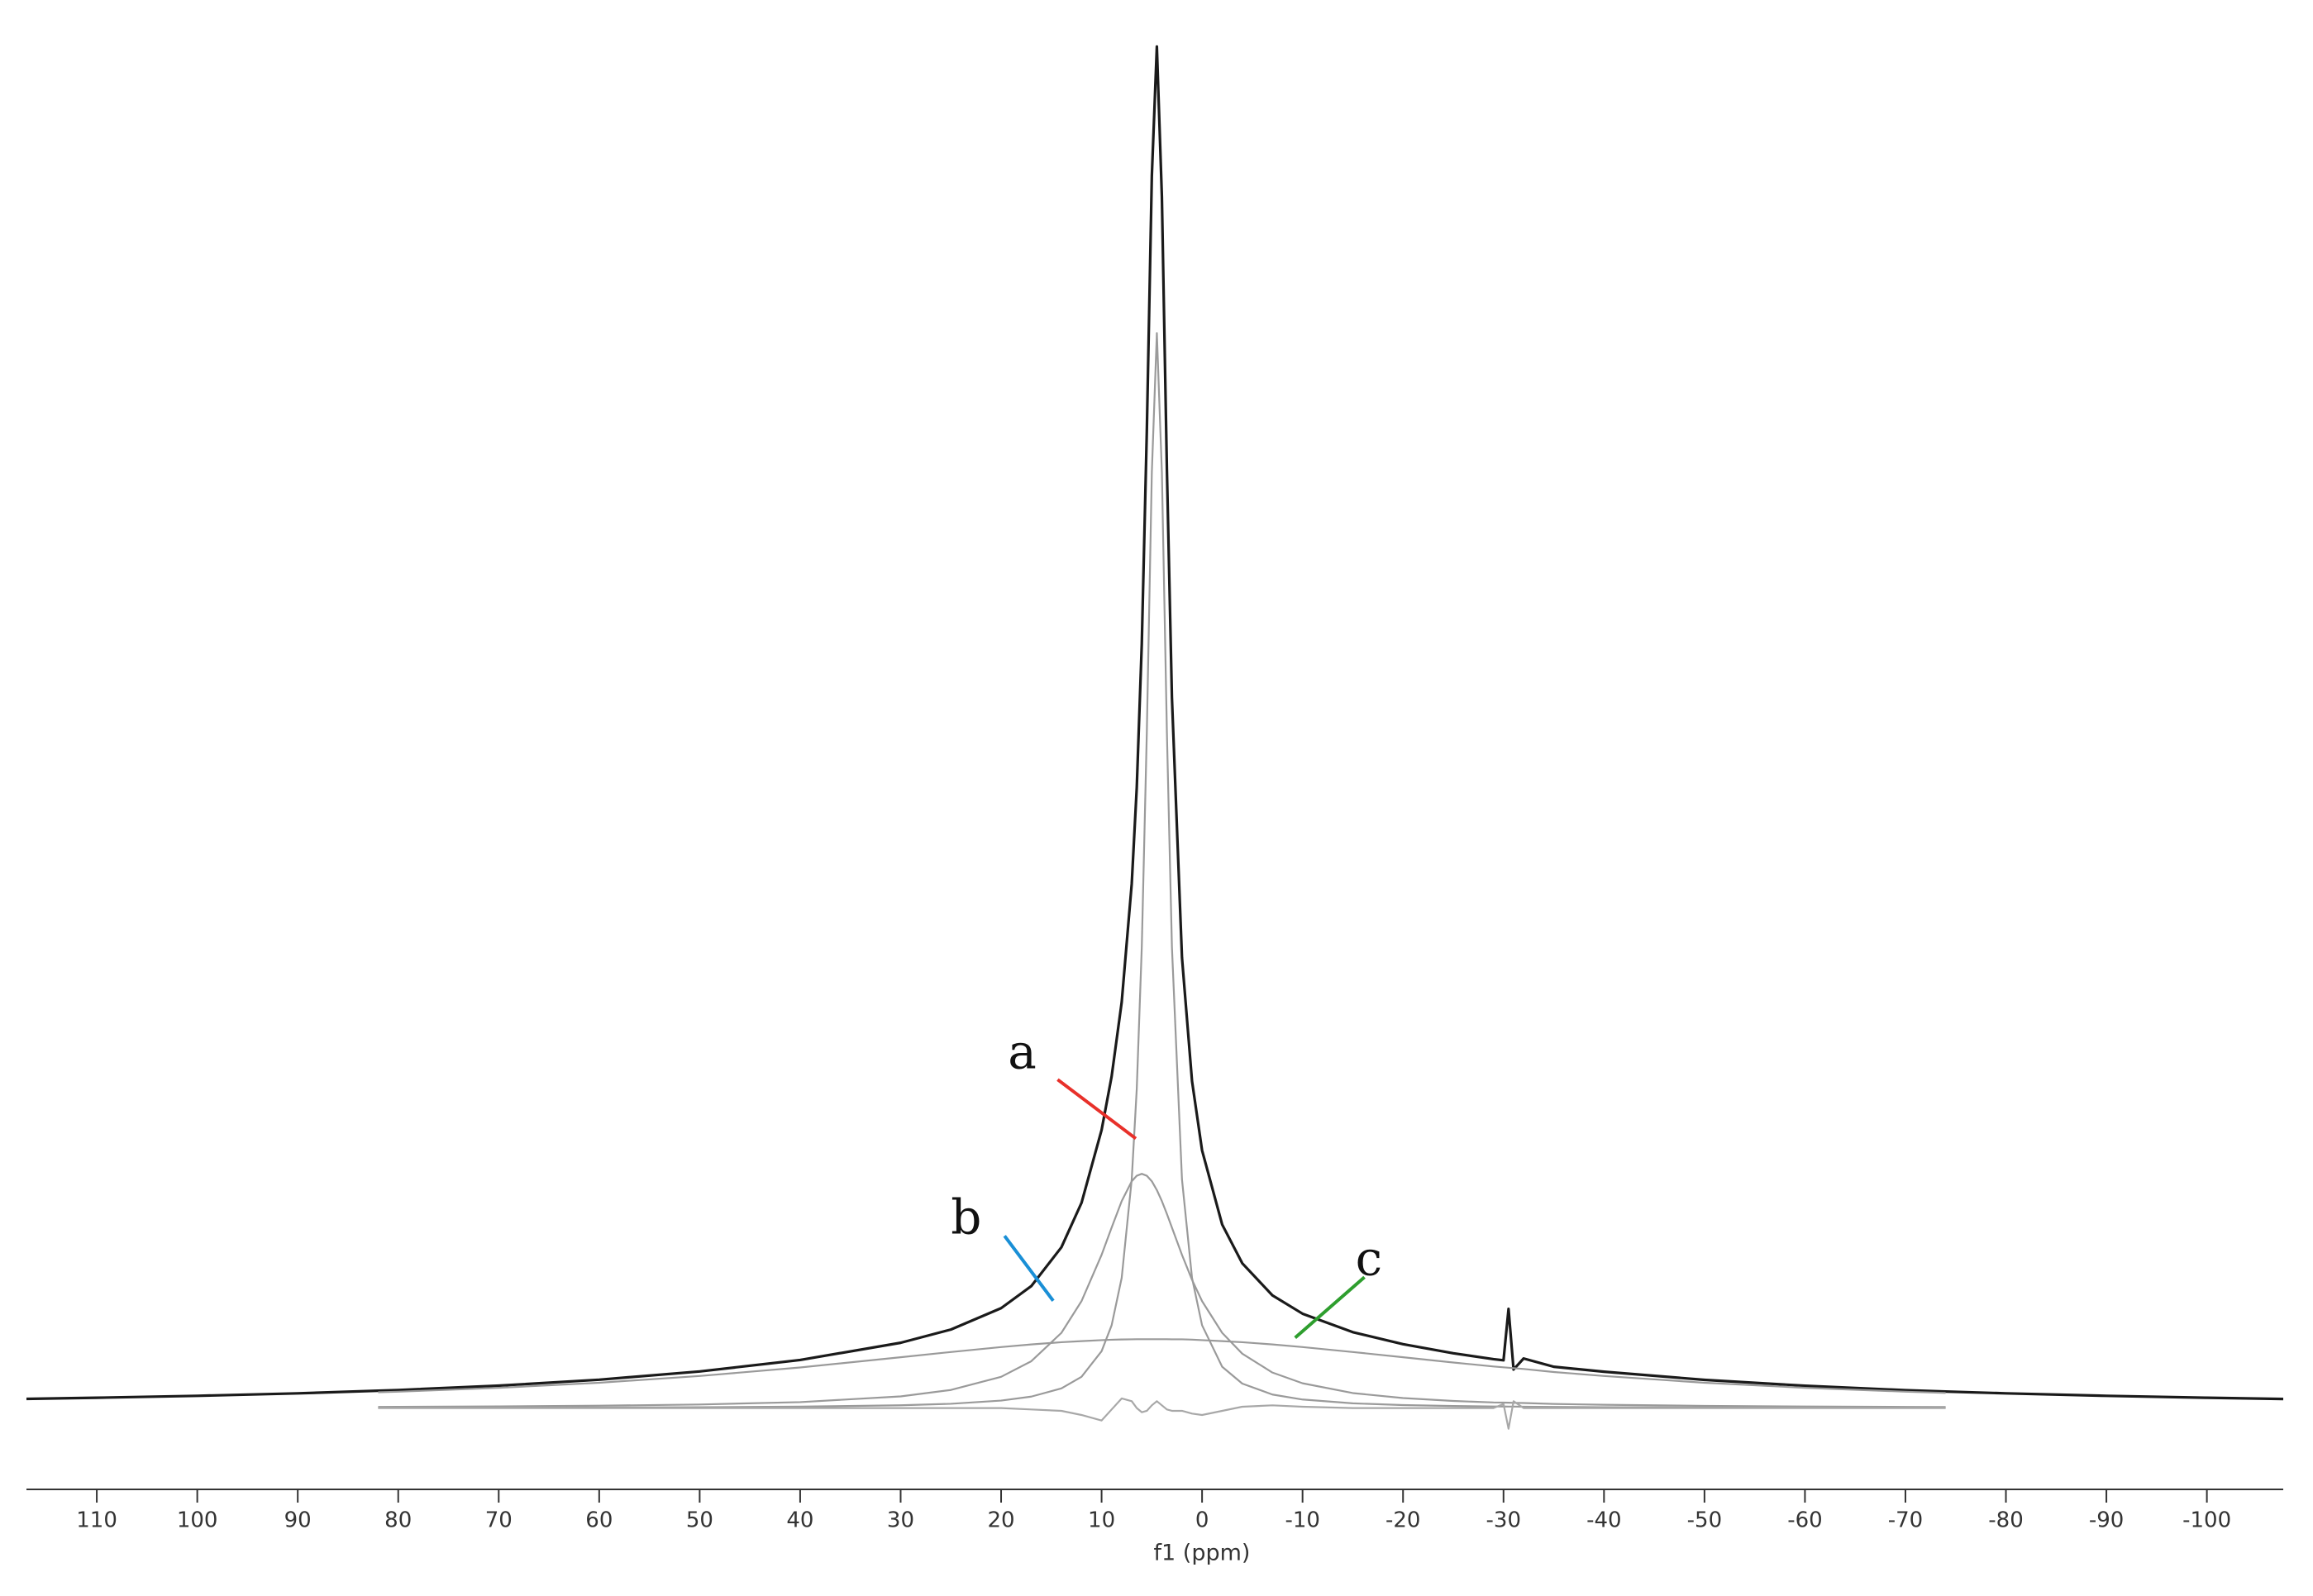  Describe the element at coordinates (2206, 1520) in the screenshot. I see `x-tick-label: -100` at that location.